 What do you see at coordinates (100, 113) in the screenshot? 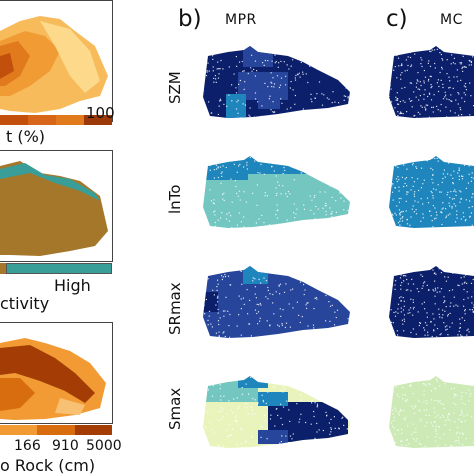
I see `legend-end-1: 100` at bounding box center [100, 113].